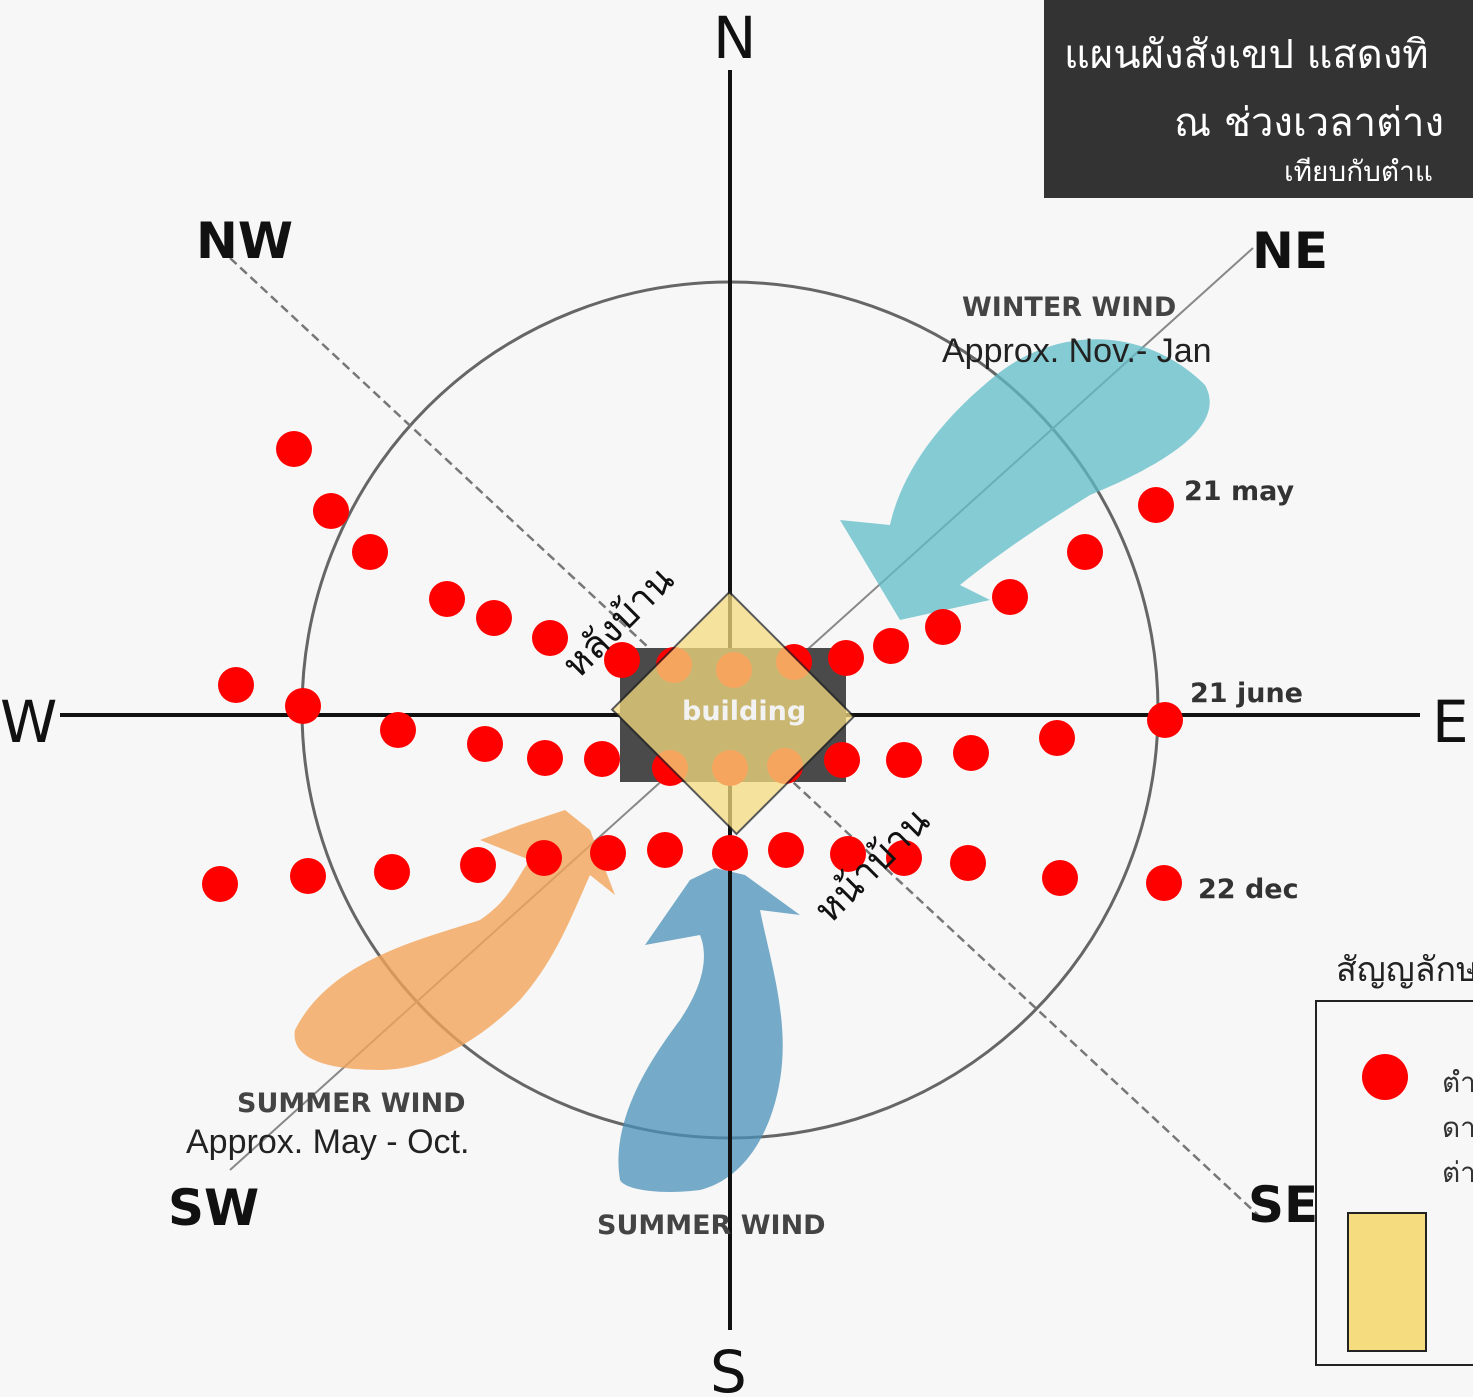 This screenshot has width=1473, height=1397. What do you see at coordinates (1246, 693) in the screenshot?
I see `june-path-label: 21 june` at bounding box center [1246, 693].